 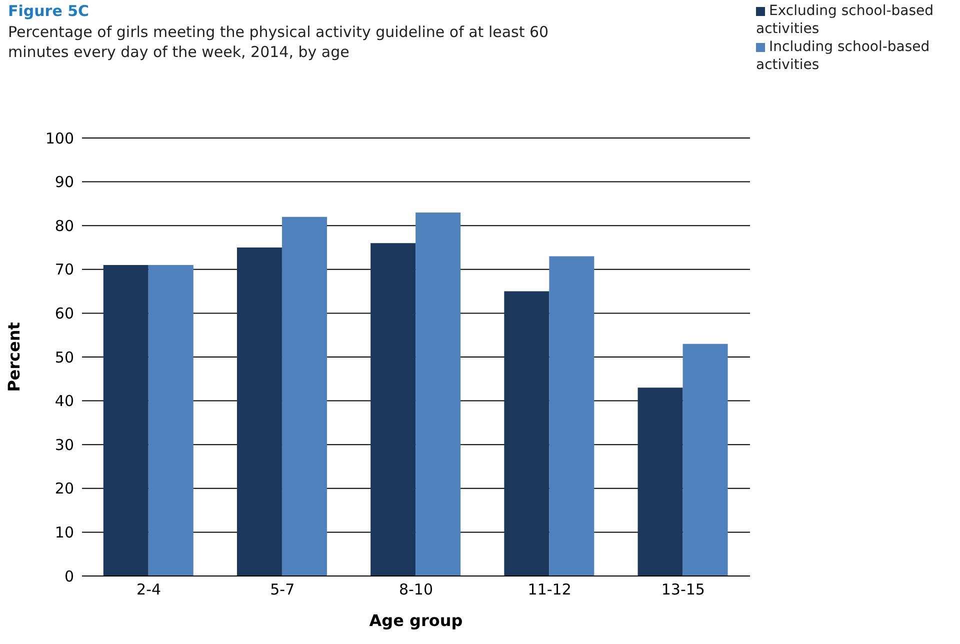 I want to click on y-tick-label: 100, so click(x=59, y=138).